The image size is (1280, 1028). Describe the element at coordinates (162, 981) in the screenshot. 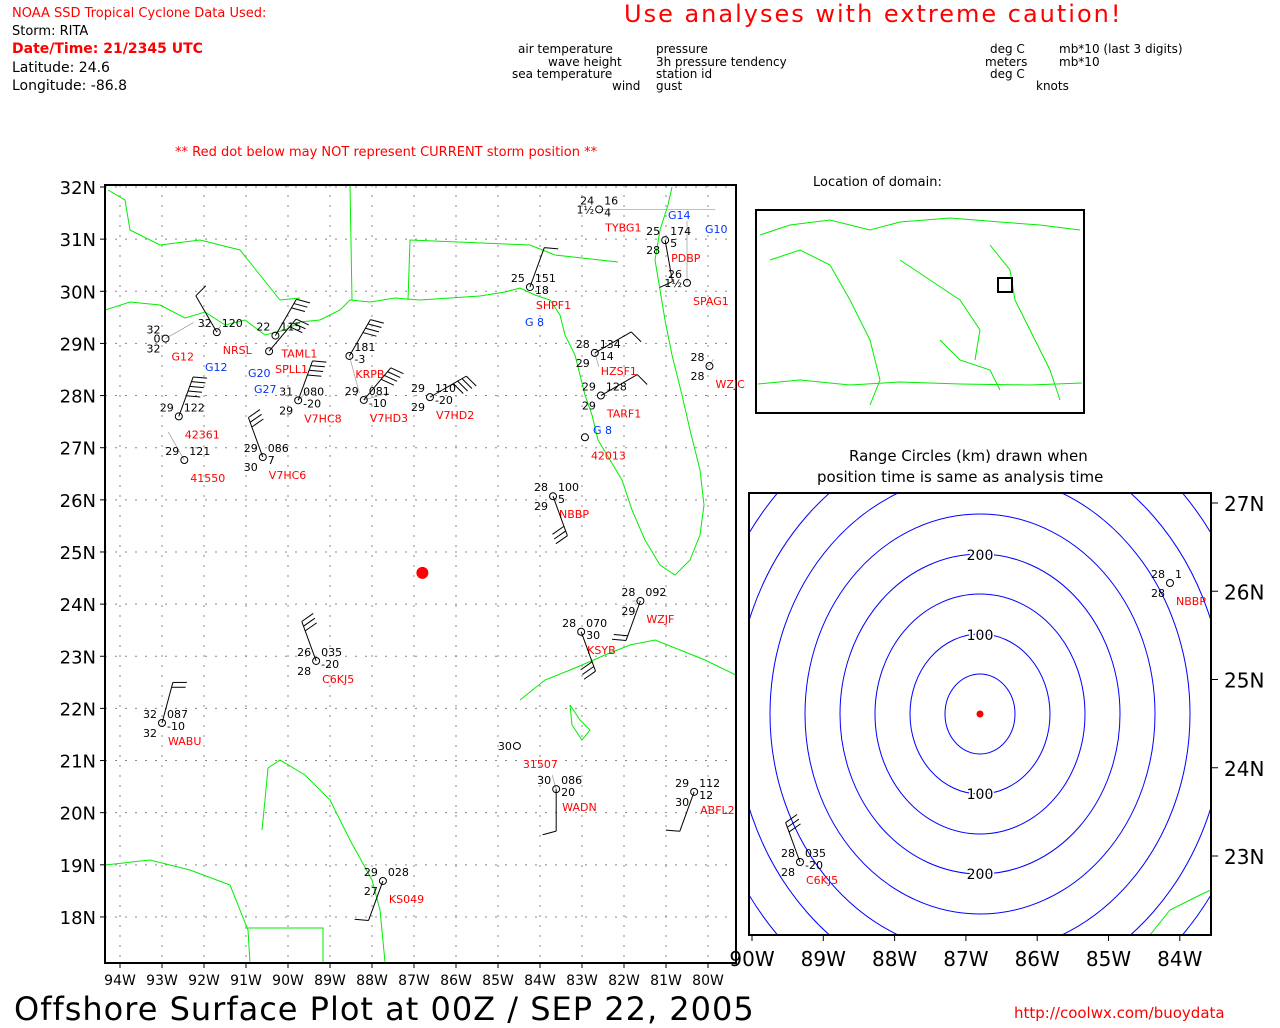

I see `lon-tick-label: 93W` at that location.